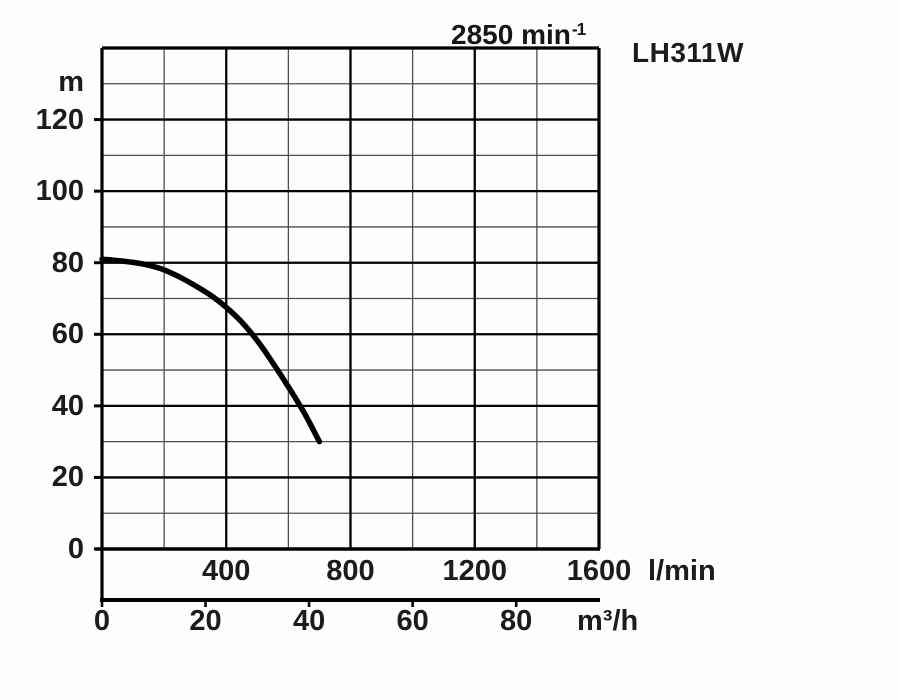  What do you see at coordinates (211, 350) in the screenshot?
I see `pump-head-curve` at bounding box center [211, 350].